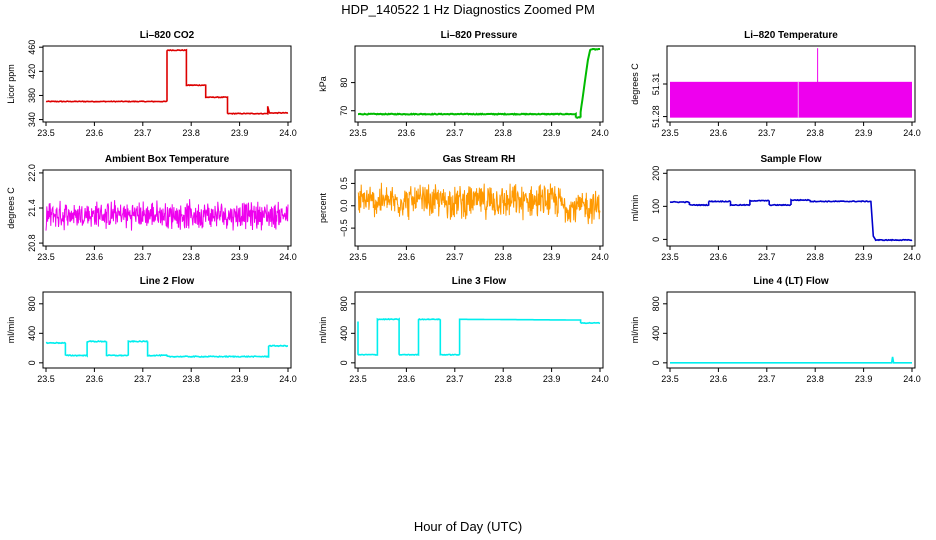  I want to click on figure-title: HDP_140522 1 Hz Diagnostics Zoomed PM, so click(468, 9).